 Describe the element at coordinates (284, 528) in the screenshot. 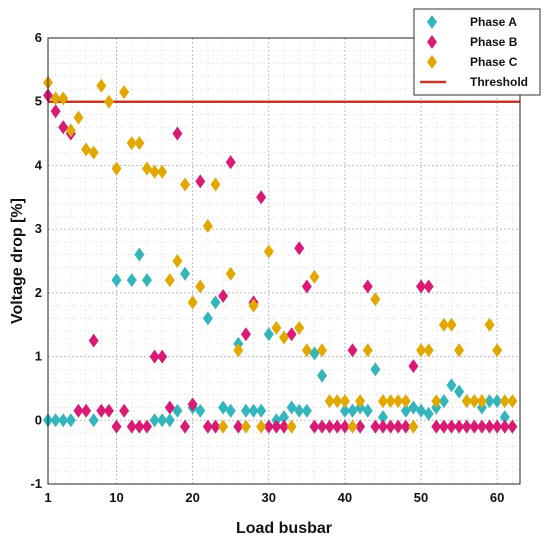

I see `x-axis-label: Load busbar` at that location.